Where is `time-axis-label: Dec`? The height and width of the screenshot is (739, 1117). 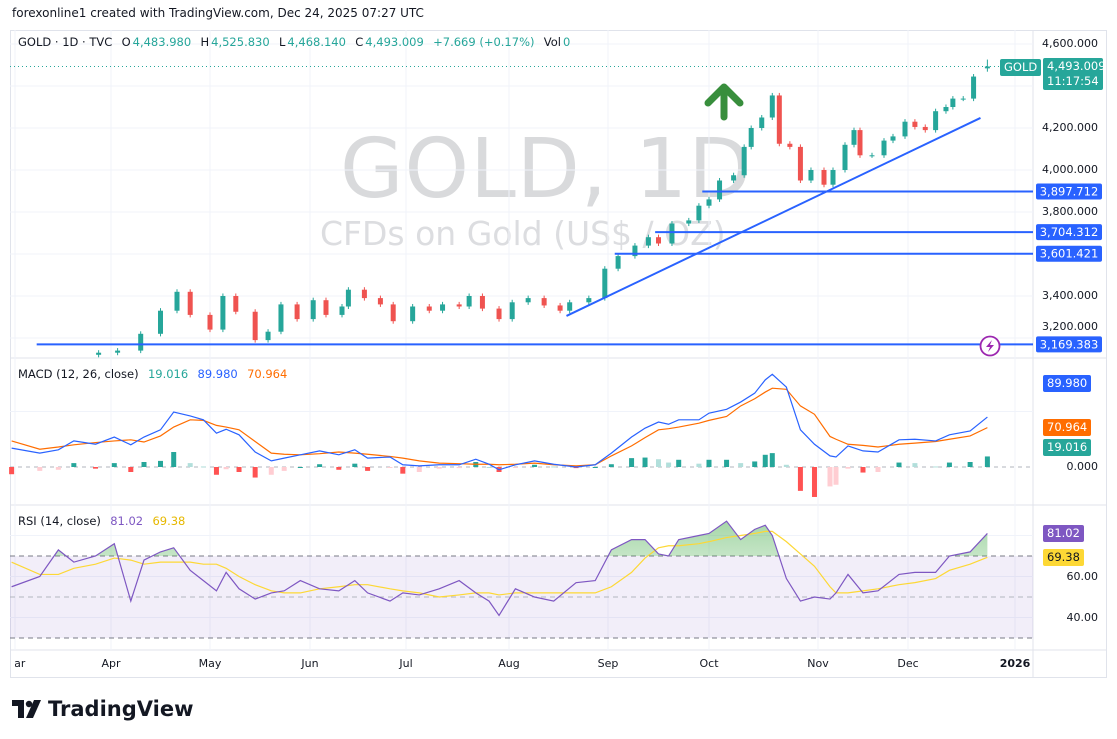
time-axis-label: Dec is located at coordinates (908, 663).